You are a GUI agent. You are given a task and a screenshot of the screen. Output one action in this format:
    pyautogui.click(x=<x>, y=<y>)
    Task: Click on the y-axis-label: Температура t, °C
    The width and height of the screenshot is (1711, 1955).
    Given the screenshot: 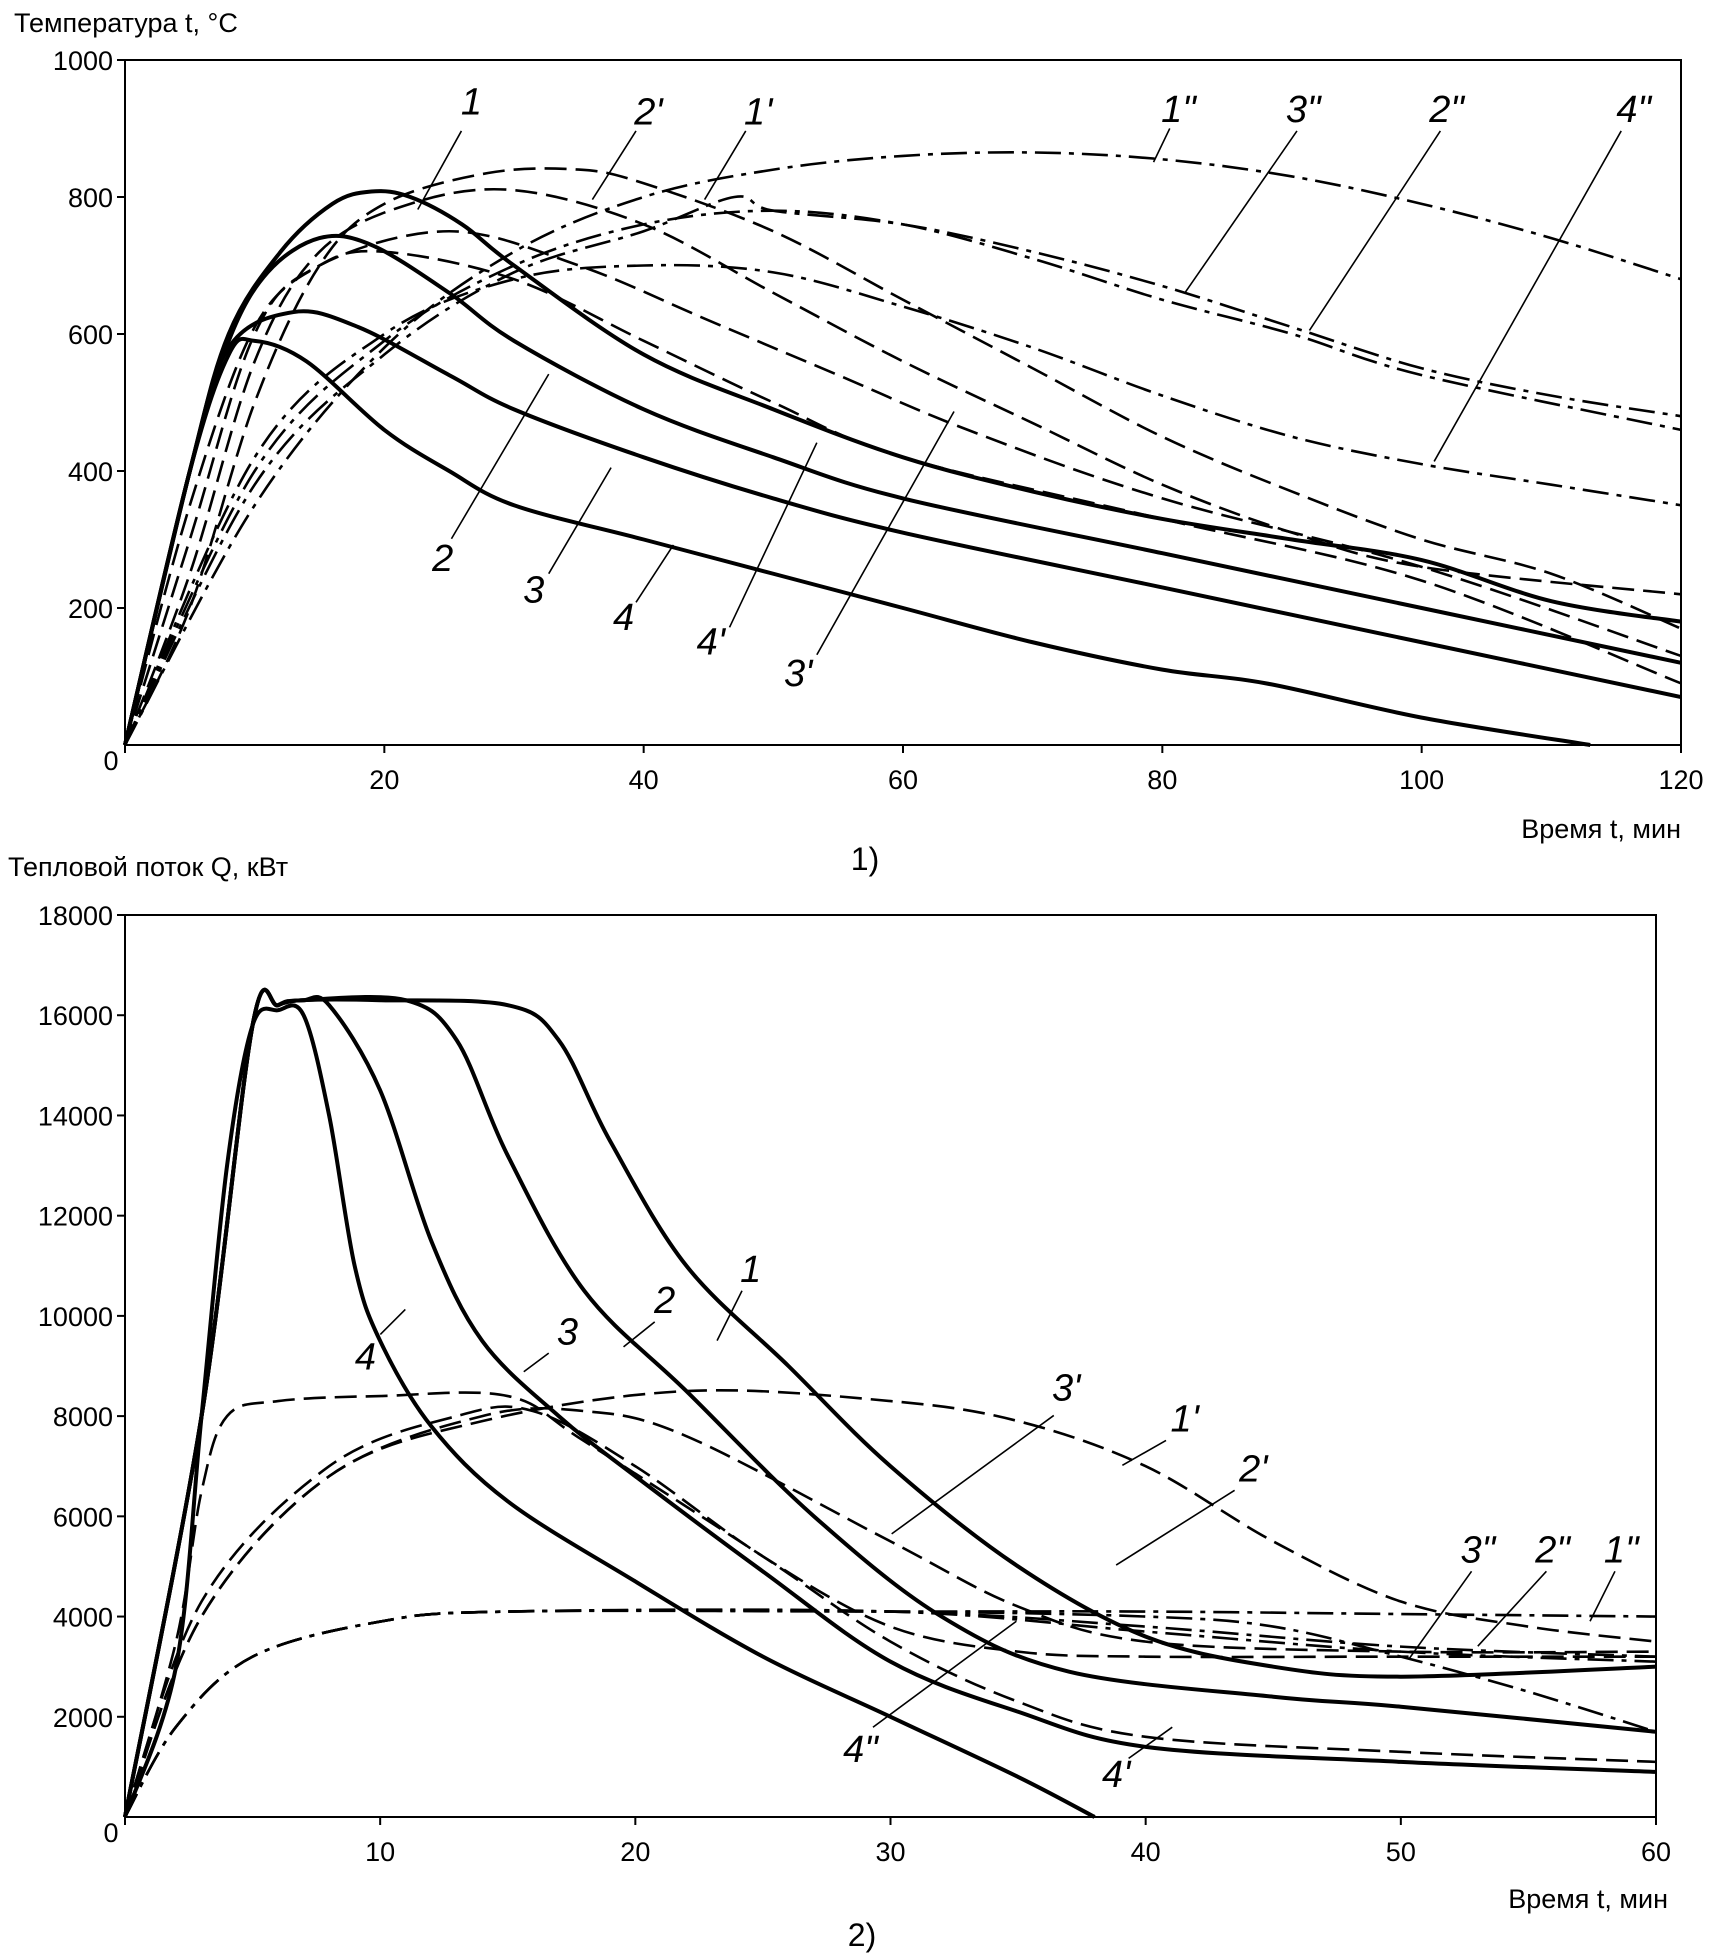 What is the action you would take?
    pyautogui.click(x=126, y=23)
    